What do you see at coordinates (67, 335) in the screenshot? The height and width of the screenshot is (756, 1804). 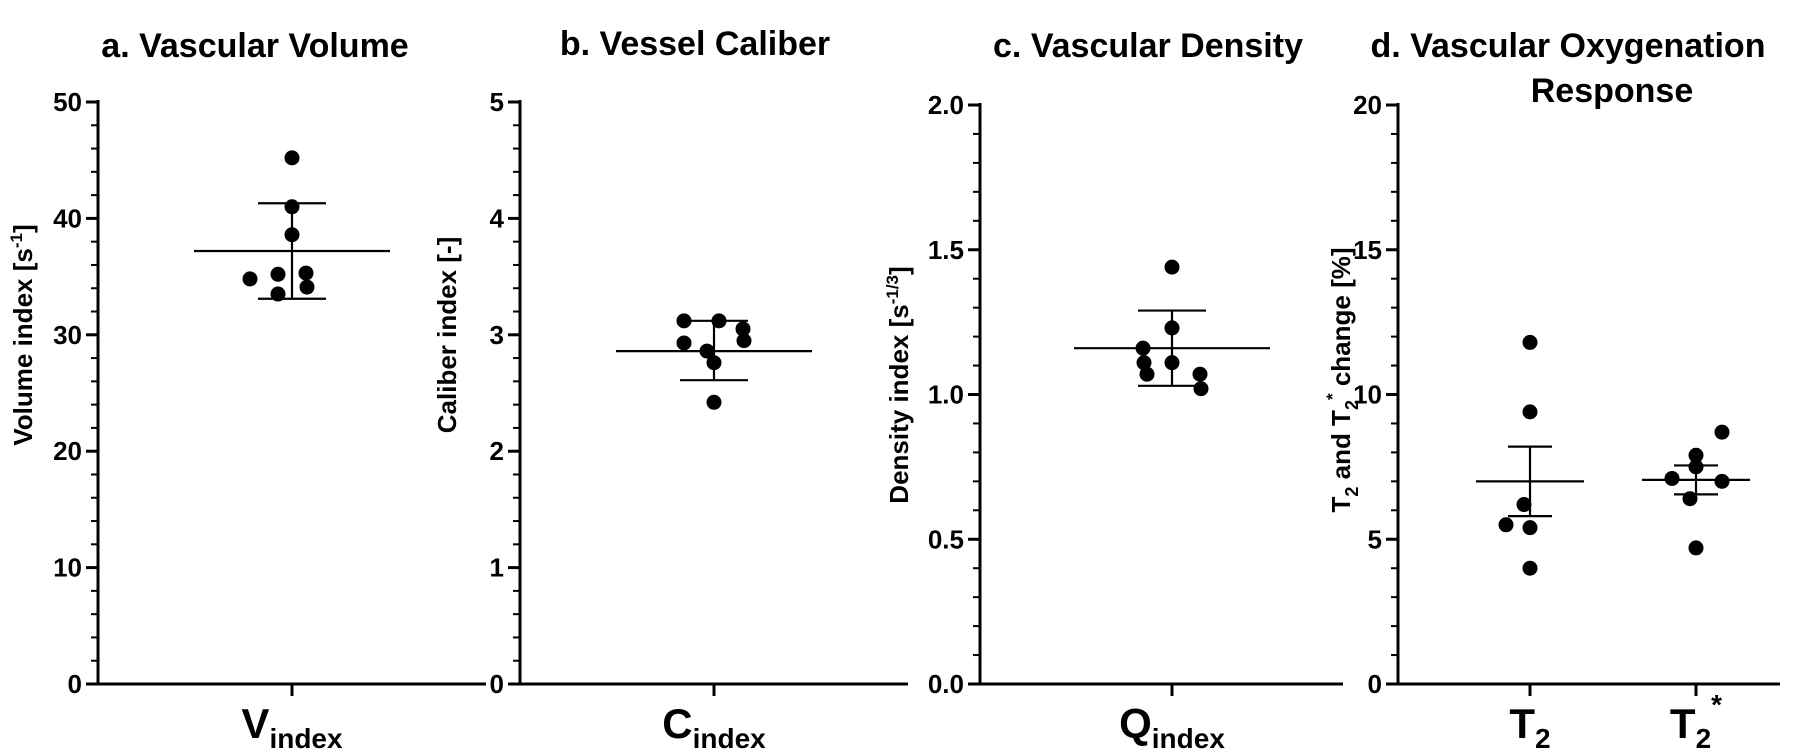 I see `panel-a-y-tick-label: 30` at bounding box center [67, 335].